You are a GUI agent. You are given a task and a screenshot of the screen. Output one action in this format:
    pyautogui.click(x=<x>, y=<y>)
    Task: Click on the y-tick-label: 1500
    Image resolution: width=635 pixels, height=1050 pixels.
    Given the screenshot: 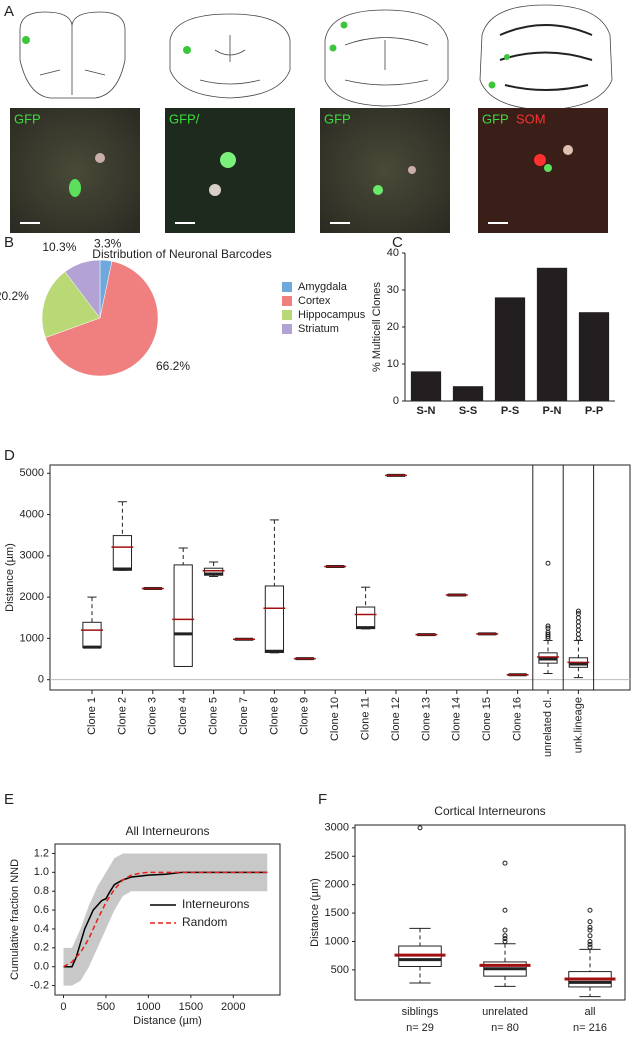 What is the action you would take?
    pyautogui.click(x=337, y=913)
    